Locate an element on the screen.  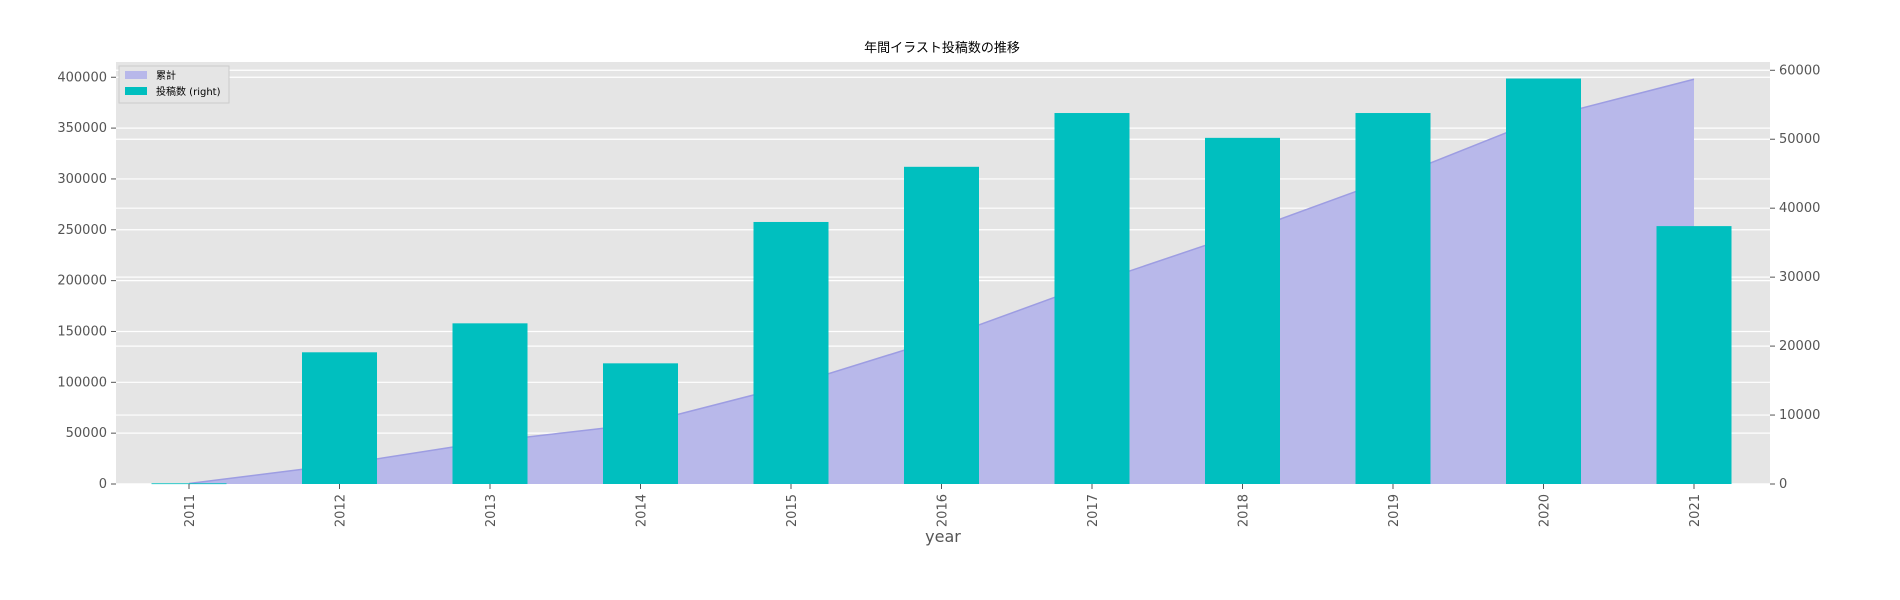
x-axis-label: year is located at coordinates (943, 536).